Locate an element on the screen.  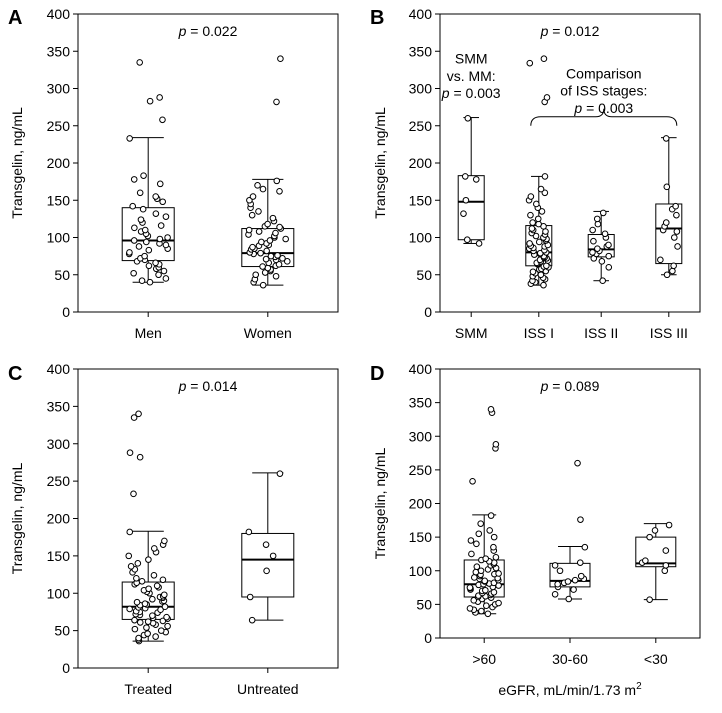
p-value: p = 0.022 is located at coordinates (208, 31).